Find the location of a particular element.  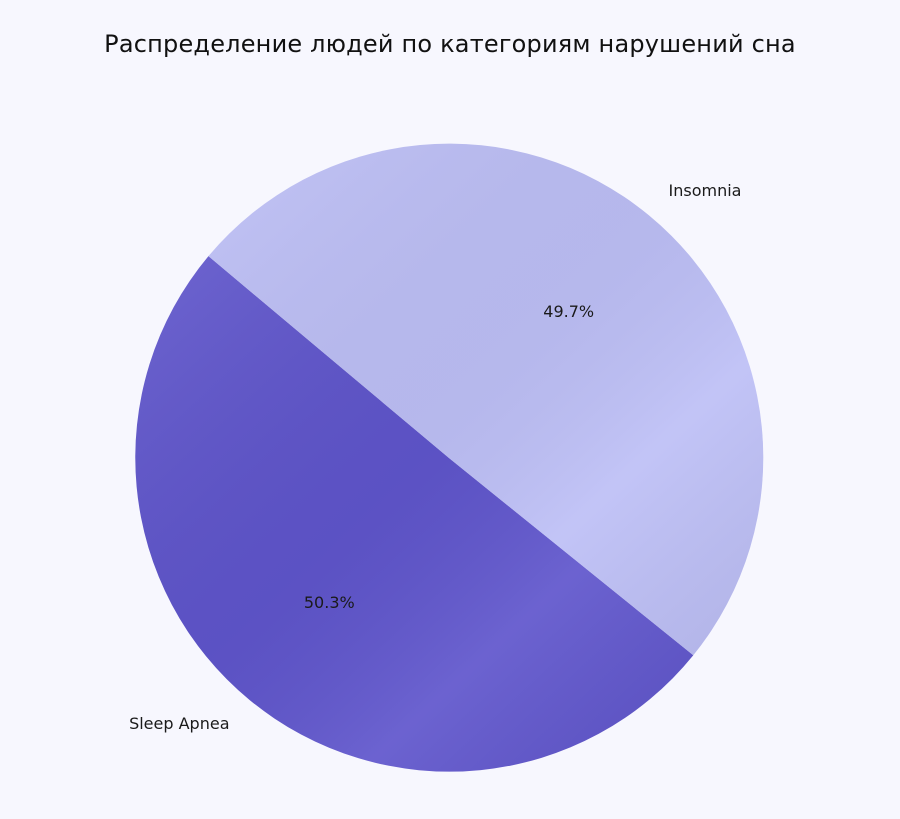

slice-label-insomnia: Insomnia is located at coordinates (705, 190).